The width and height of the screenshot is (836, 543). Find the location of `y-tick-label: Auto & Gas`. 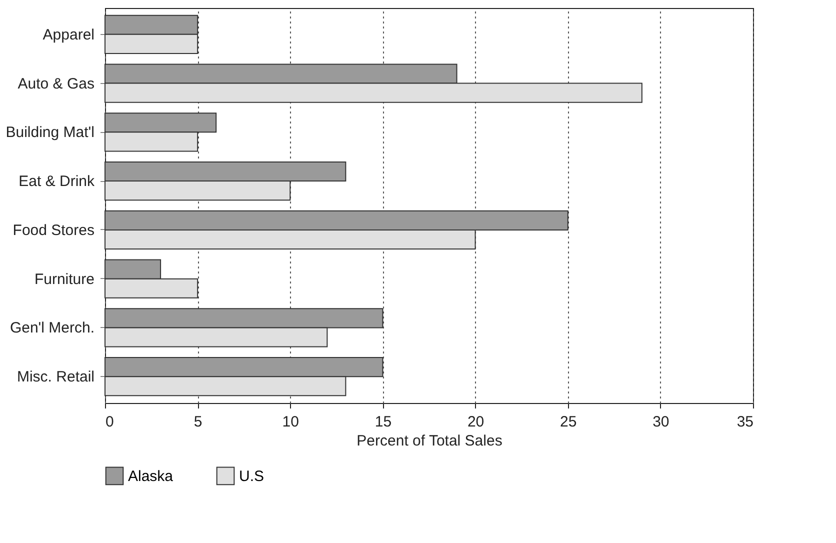

y-tick-label: Auto & Gas is located at coordinates (56, 83).